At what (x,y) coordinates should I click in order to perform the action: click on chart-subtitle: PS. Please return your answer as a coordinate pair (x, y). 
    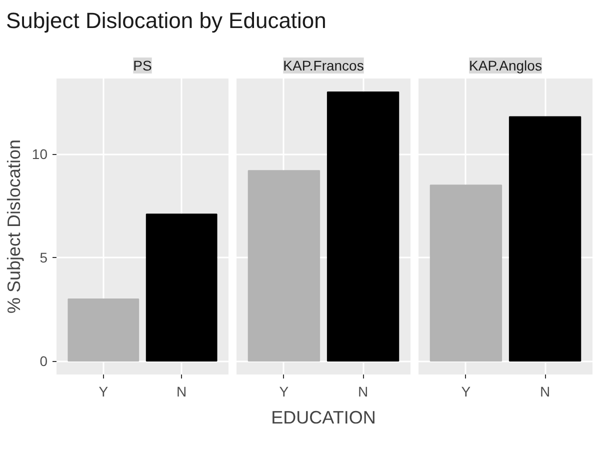
    Looking at the image, I should click on (142, 66).